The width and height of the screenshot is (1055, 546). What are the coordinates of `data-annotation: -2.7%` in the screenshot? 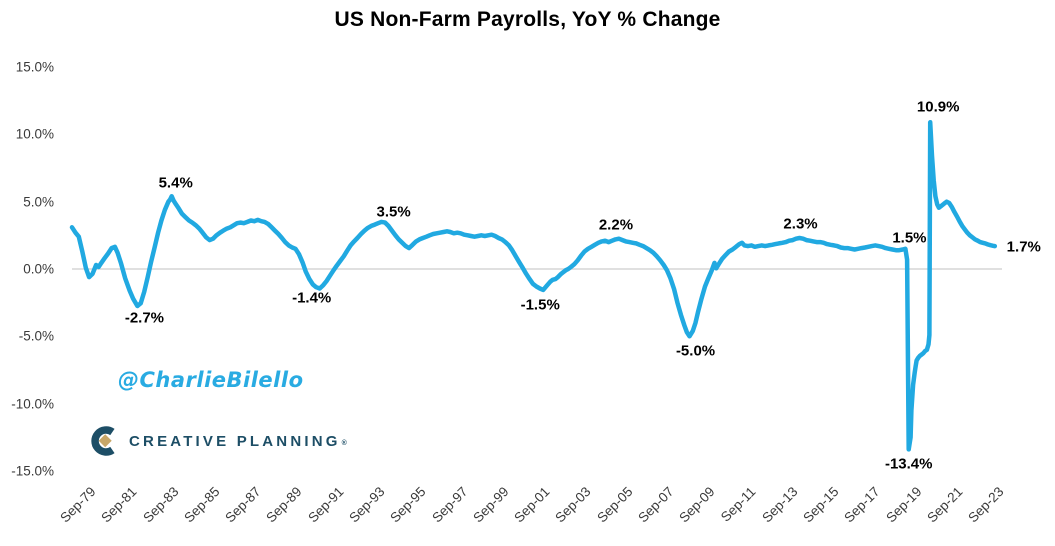 It's located at (144, 318).